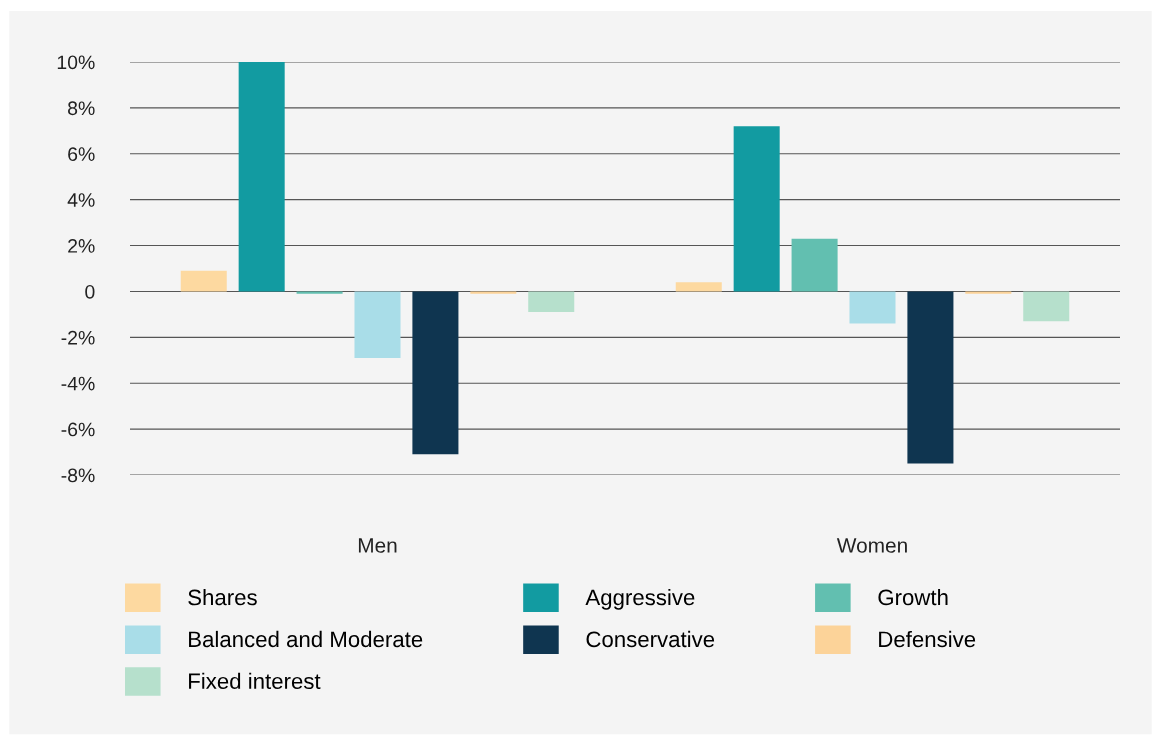 The width and height of the screenshot is (1161, 738). What do you see at coordinates (871, 545) in the screenshot?
I see `x-tick-label: Women` at bounding box center [871, 545].